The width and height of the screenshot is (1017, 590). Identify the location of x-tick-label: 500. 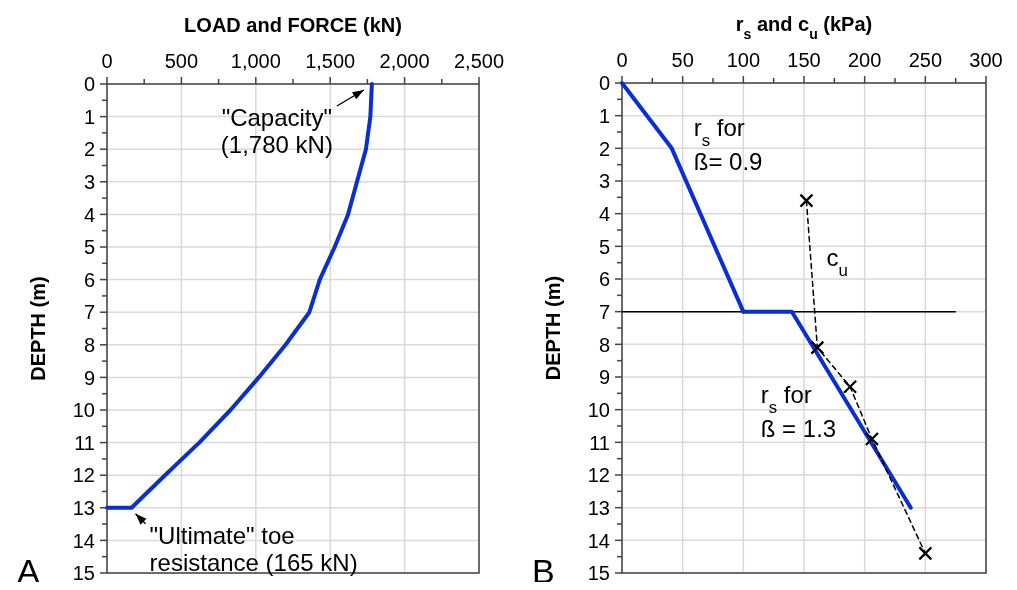
(181, 61).